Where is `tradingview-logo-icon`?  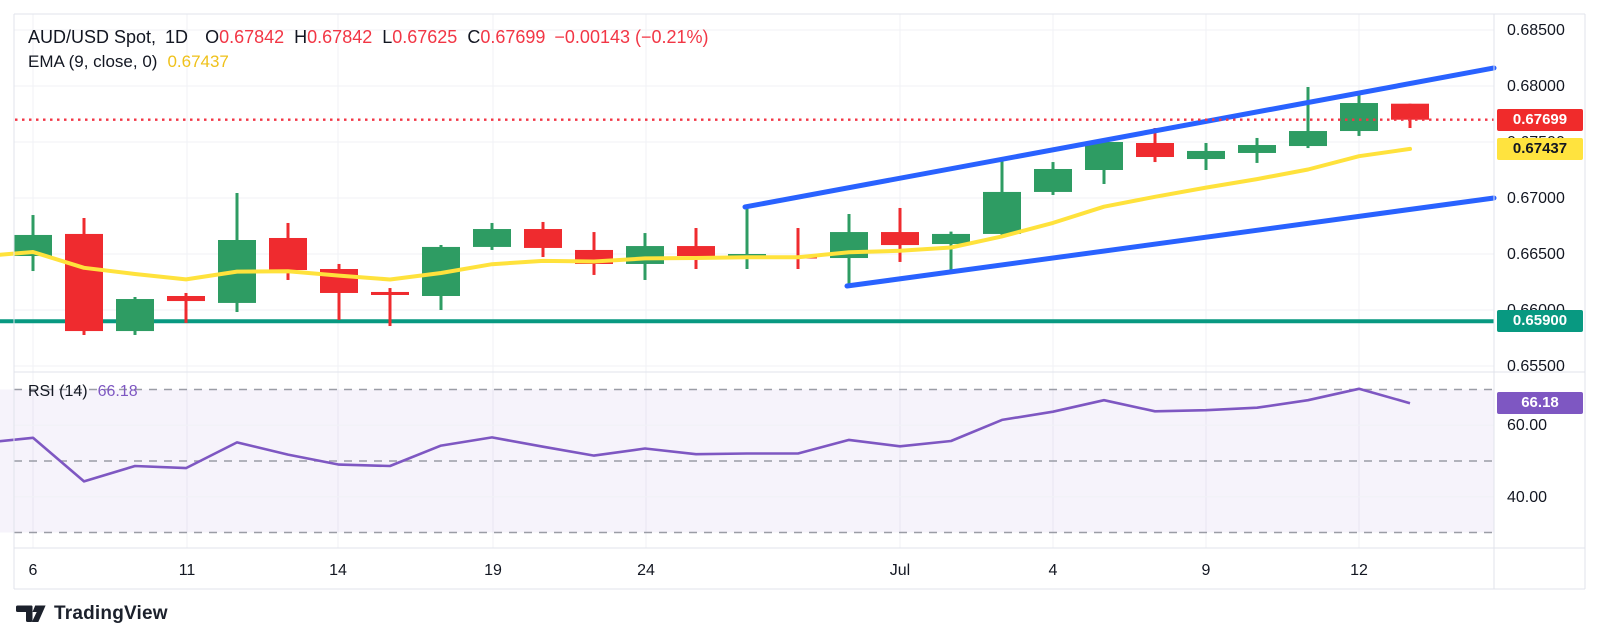
tradingview-logo-icon is located at coordinates (31, 613).